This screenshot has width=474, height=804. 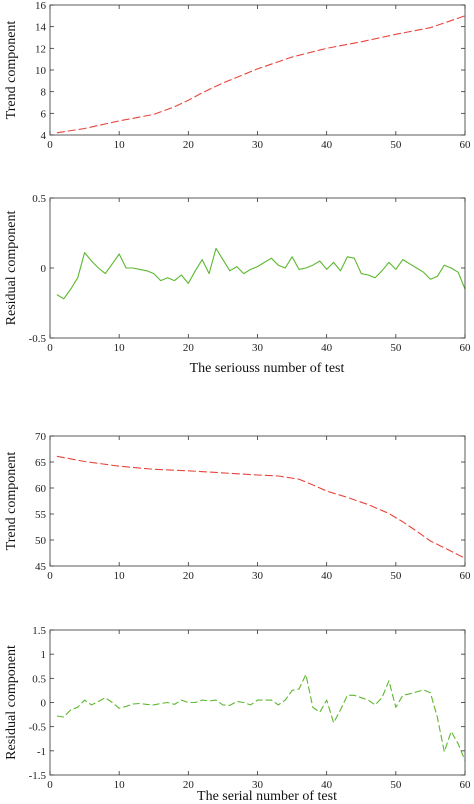 What do you see at coordinates (41, 463) in the screenshot?
I see `y-tick-label: 65` at bounding box center [41, 463].